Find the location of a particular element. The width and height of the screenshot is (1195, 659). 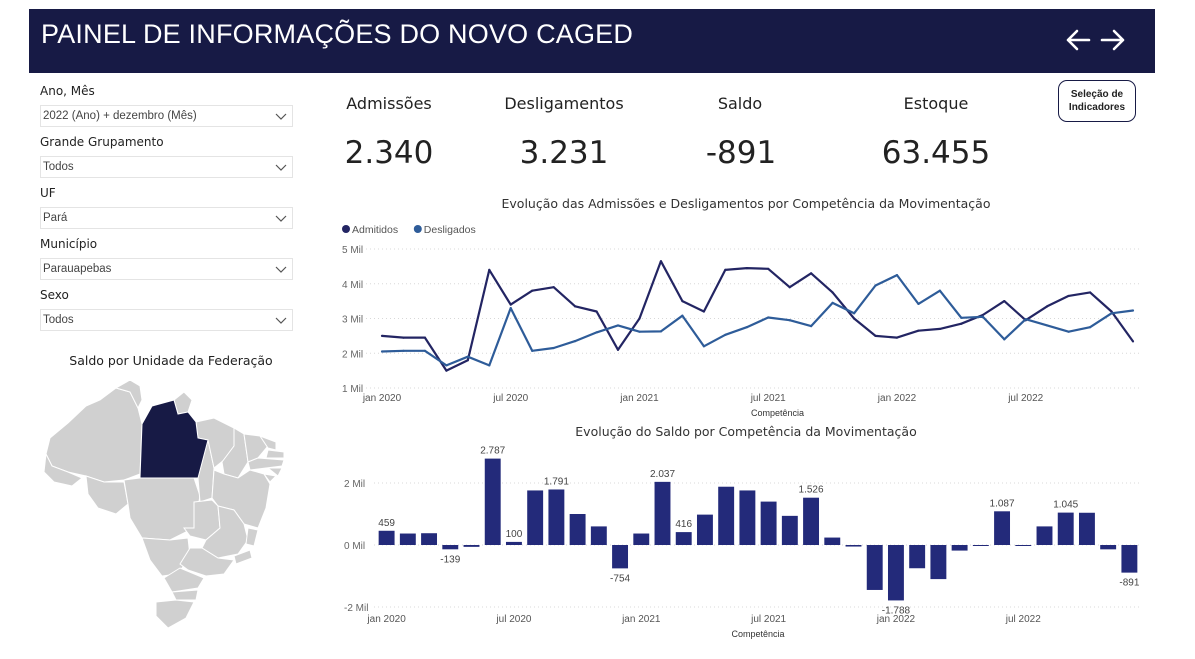

grupamento-value: Todos is located at coordinates (58, 167).